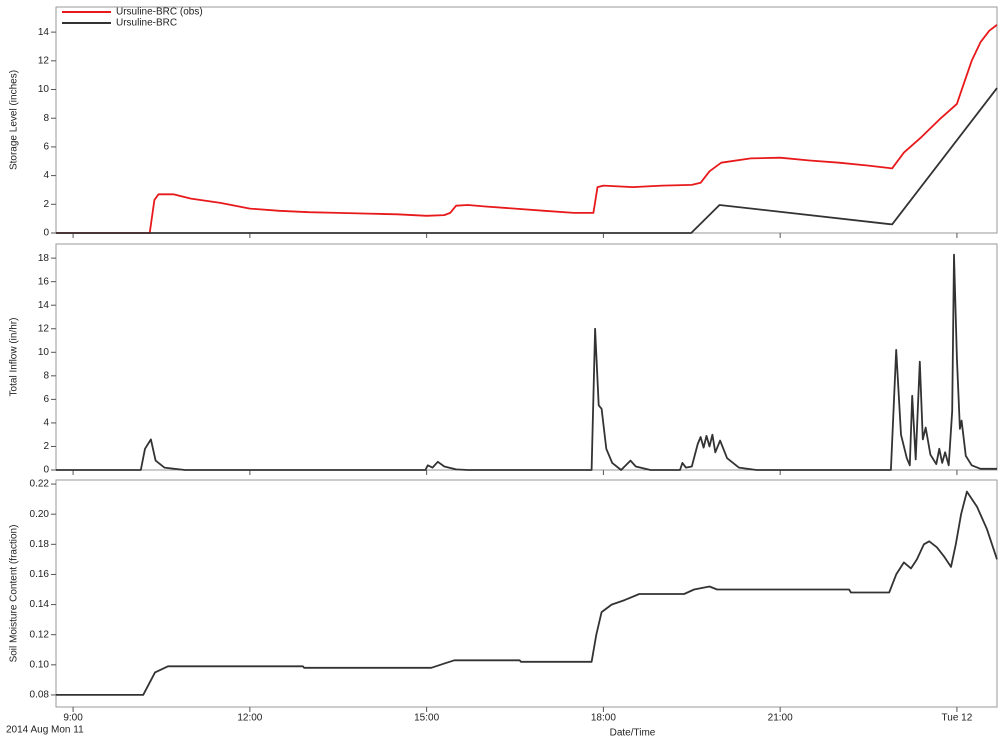 This screenshot has height=746, width=998. I want to click on y-tick-label: 0.16, so click(40, 574).